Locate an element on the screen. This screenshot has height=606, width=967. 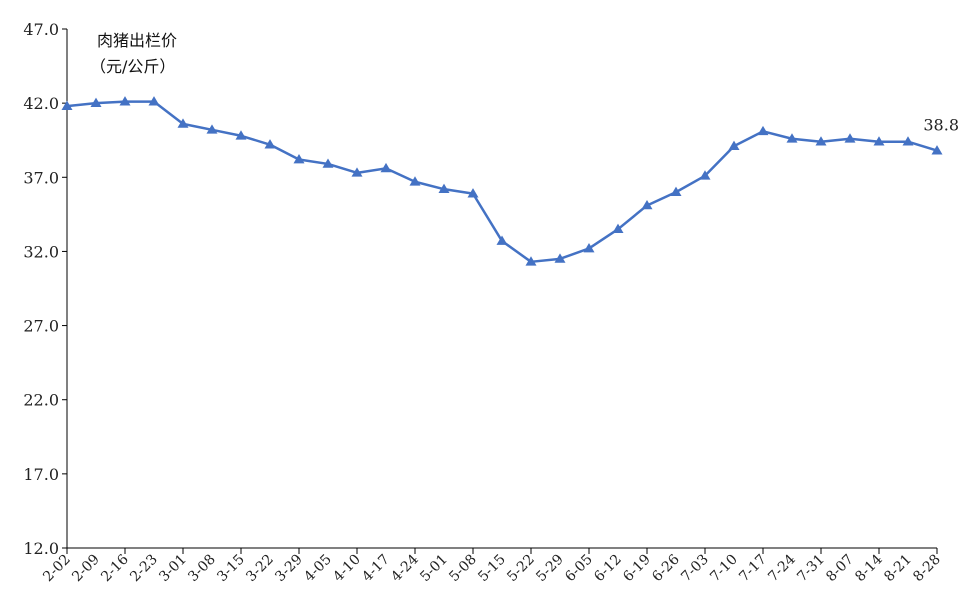
chart-subtitle: （元/公斤） is located at coordinates (132, 66).